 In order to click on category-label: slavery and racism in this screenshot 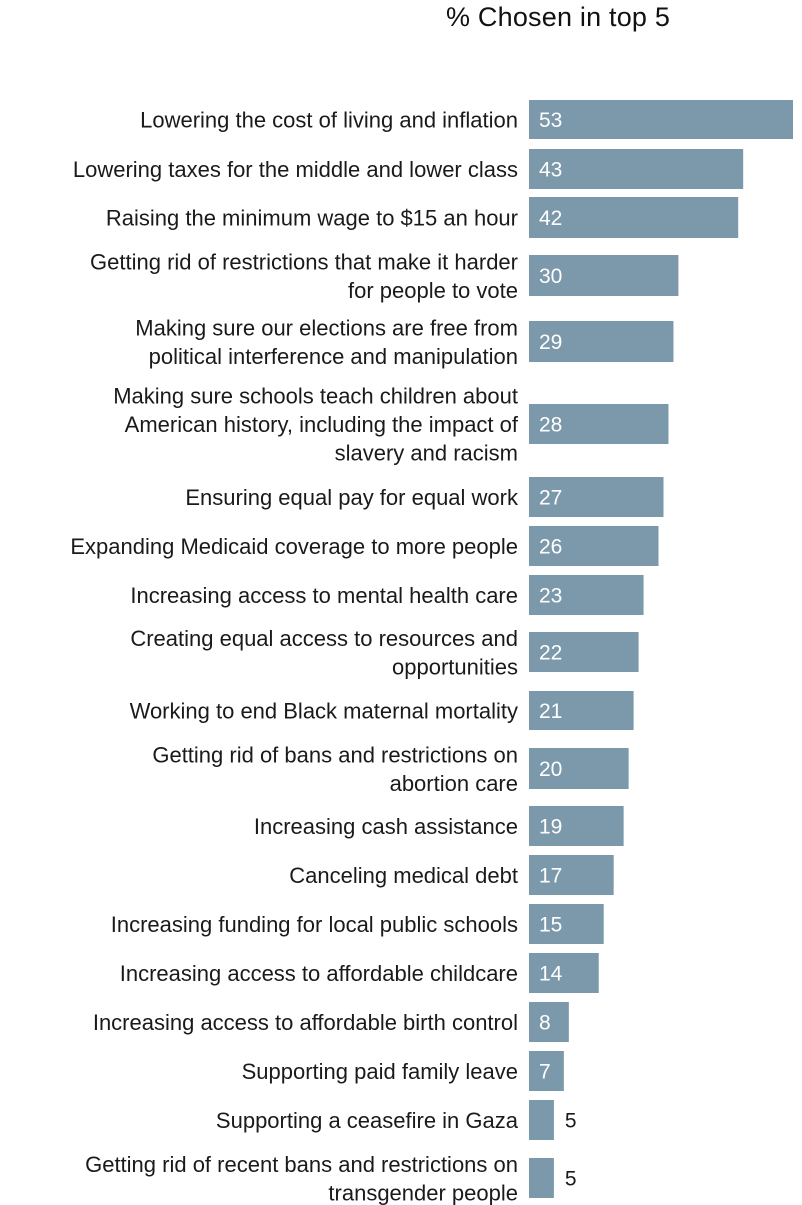, I will do `click(426, 453)`.